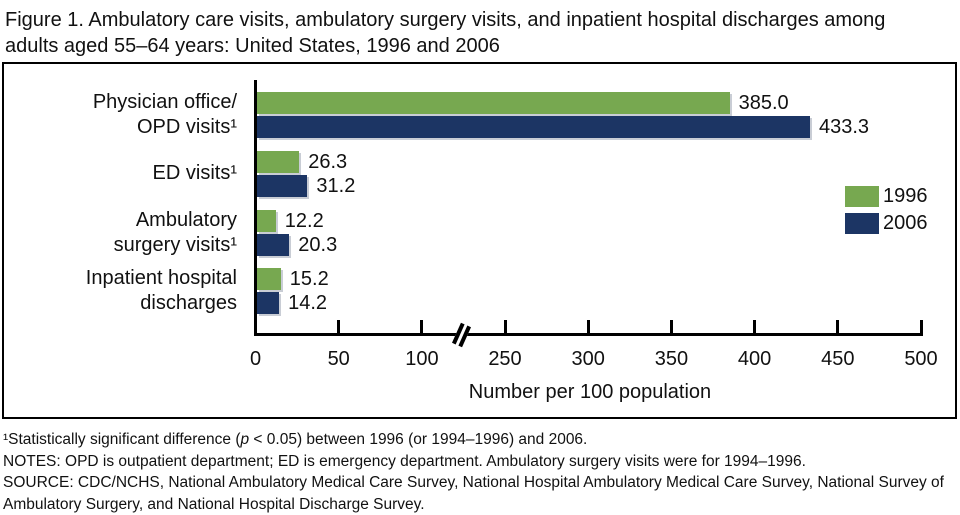 The width and height of the screenshot is (960, 515). I want to click on category-label: Ambulatory surgery visits¹, so click(175, 232).